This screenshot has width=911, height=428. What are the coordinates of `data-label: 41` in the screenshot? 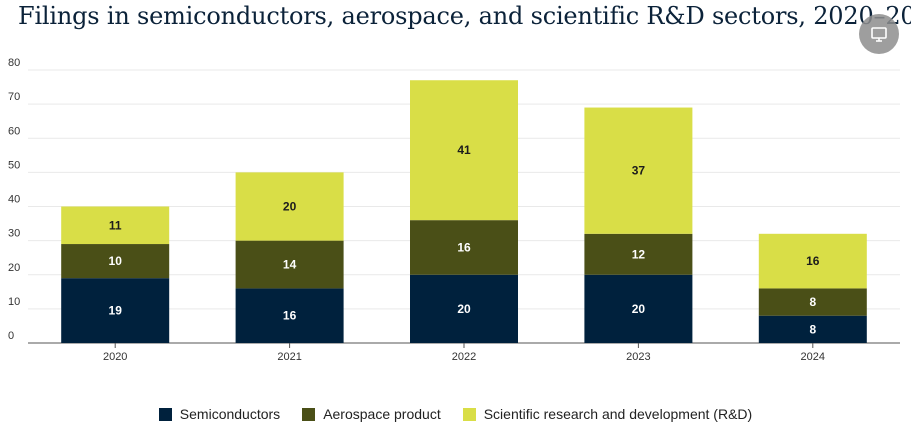 It's located at (464, 150).